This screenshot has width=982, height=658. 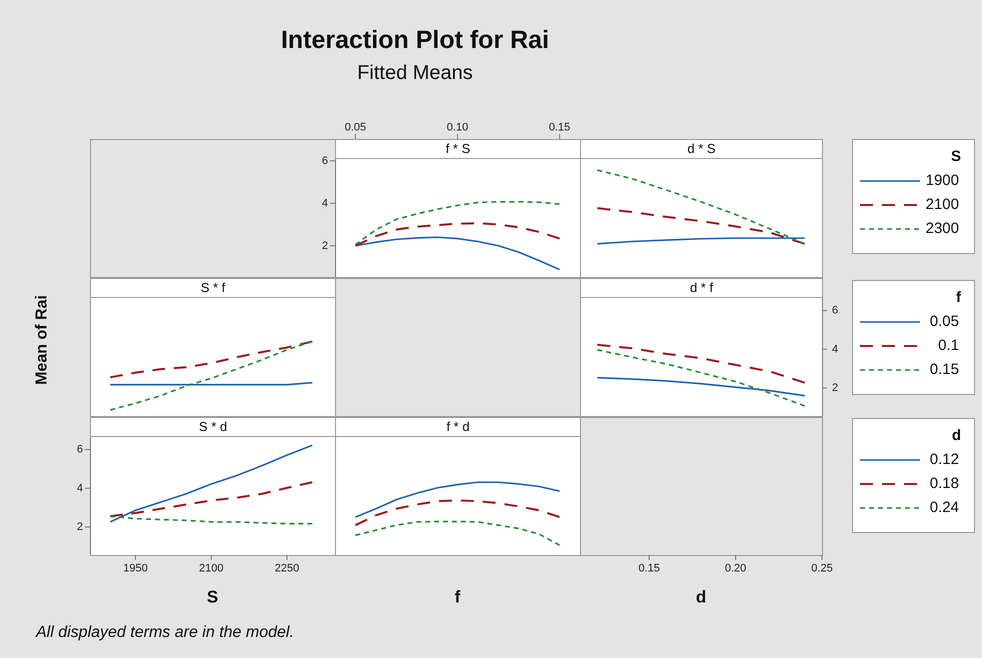 What do you see at coordinates (701, 288) in the screenshot?
I see `chart-title: d * f` at bounding box center [701, 288].